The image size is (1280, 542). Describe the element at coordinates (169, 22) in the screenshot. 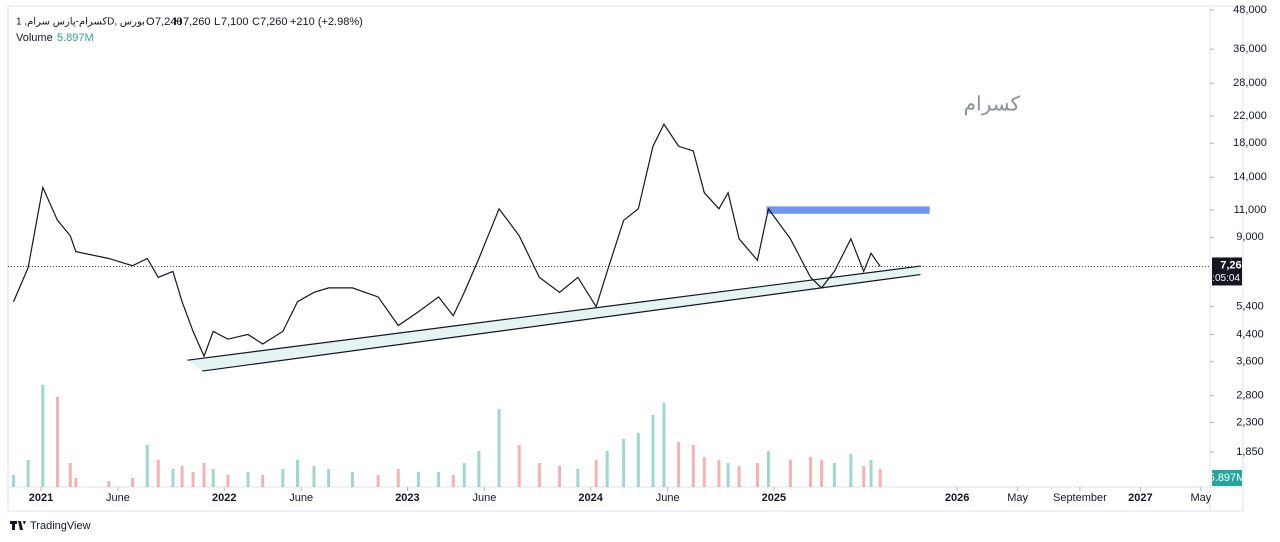

I see `ohlc-value: 7,240` at that location.